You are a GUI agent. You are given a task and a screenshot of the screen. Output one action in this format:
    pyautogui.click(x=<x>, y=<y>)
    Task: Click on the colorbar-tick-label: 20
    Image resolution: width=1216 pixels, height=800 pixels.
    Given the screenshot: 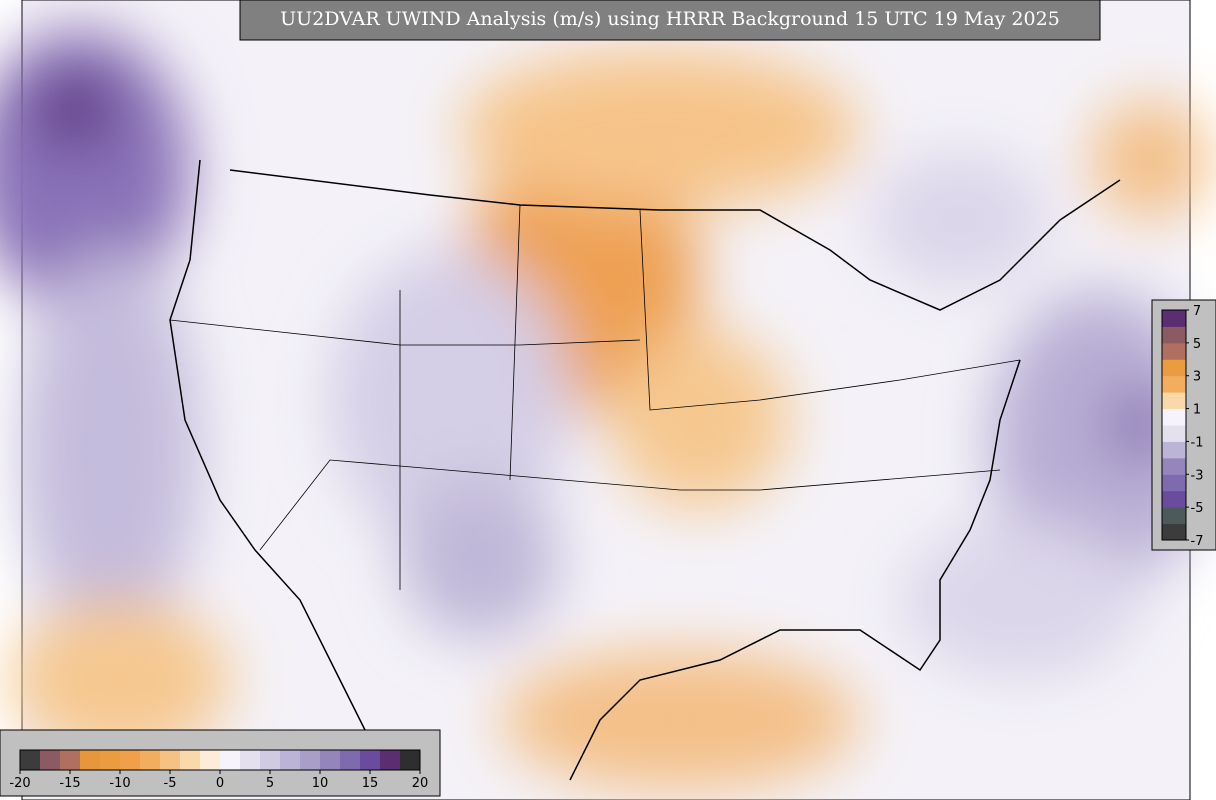 What is the action you would take?
    pyautogui.click(x=420, y=783)
    